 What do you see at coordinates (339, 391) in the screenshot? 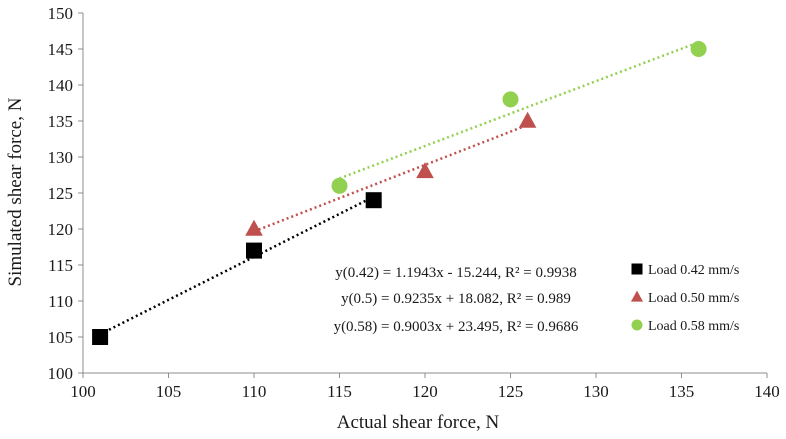
I see `x-tick-label: 115` at bounding box center [339, 391].